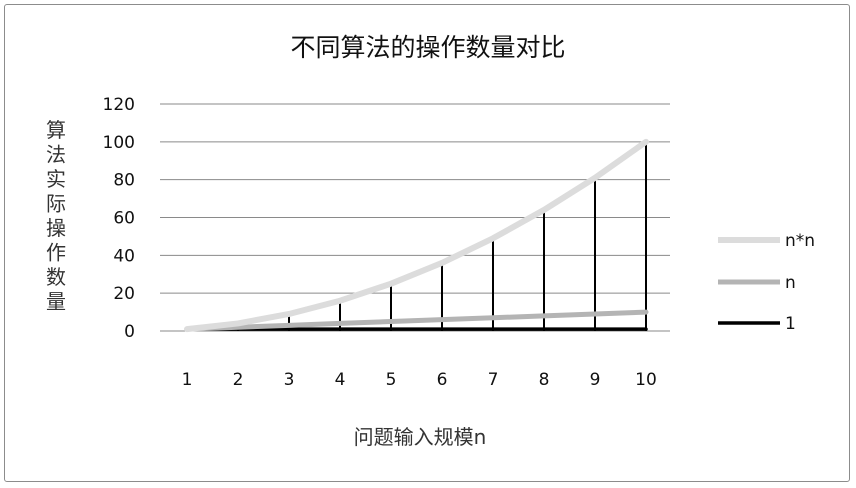 This screenshot has height=488, width=856. What do you see at coordinates (442, 380) in the screenshot?
I see `x-tick-label: 6` at bounding box center [442, 380].